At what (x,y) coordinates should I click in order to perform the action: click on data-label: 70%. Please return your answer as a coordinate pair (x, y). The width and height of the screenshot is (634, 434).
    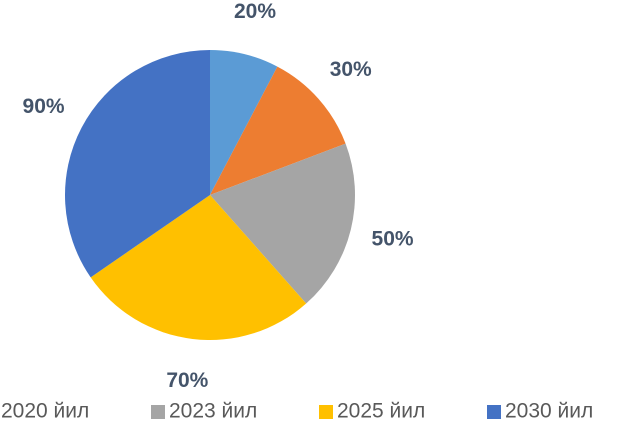
    Looking at the image, I should click on (187, 380).